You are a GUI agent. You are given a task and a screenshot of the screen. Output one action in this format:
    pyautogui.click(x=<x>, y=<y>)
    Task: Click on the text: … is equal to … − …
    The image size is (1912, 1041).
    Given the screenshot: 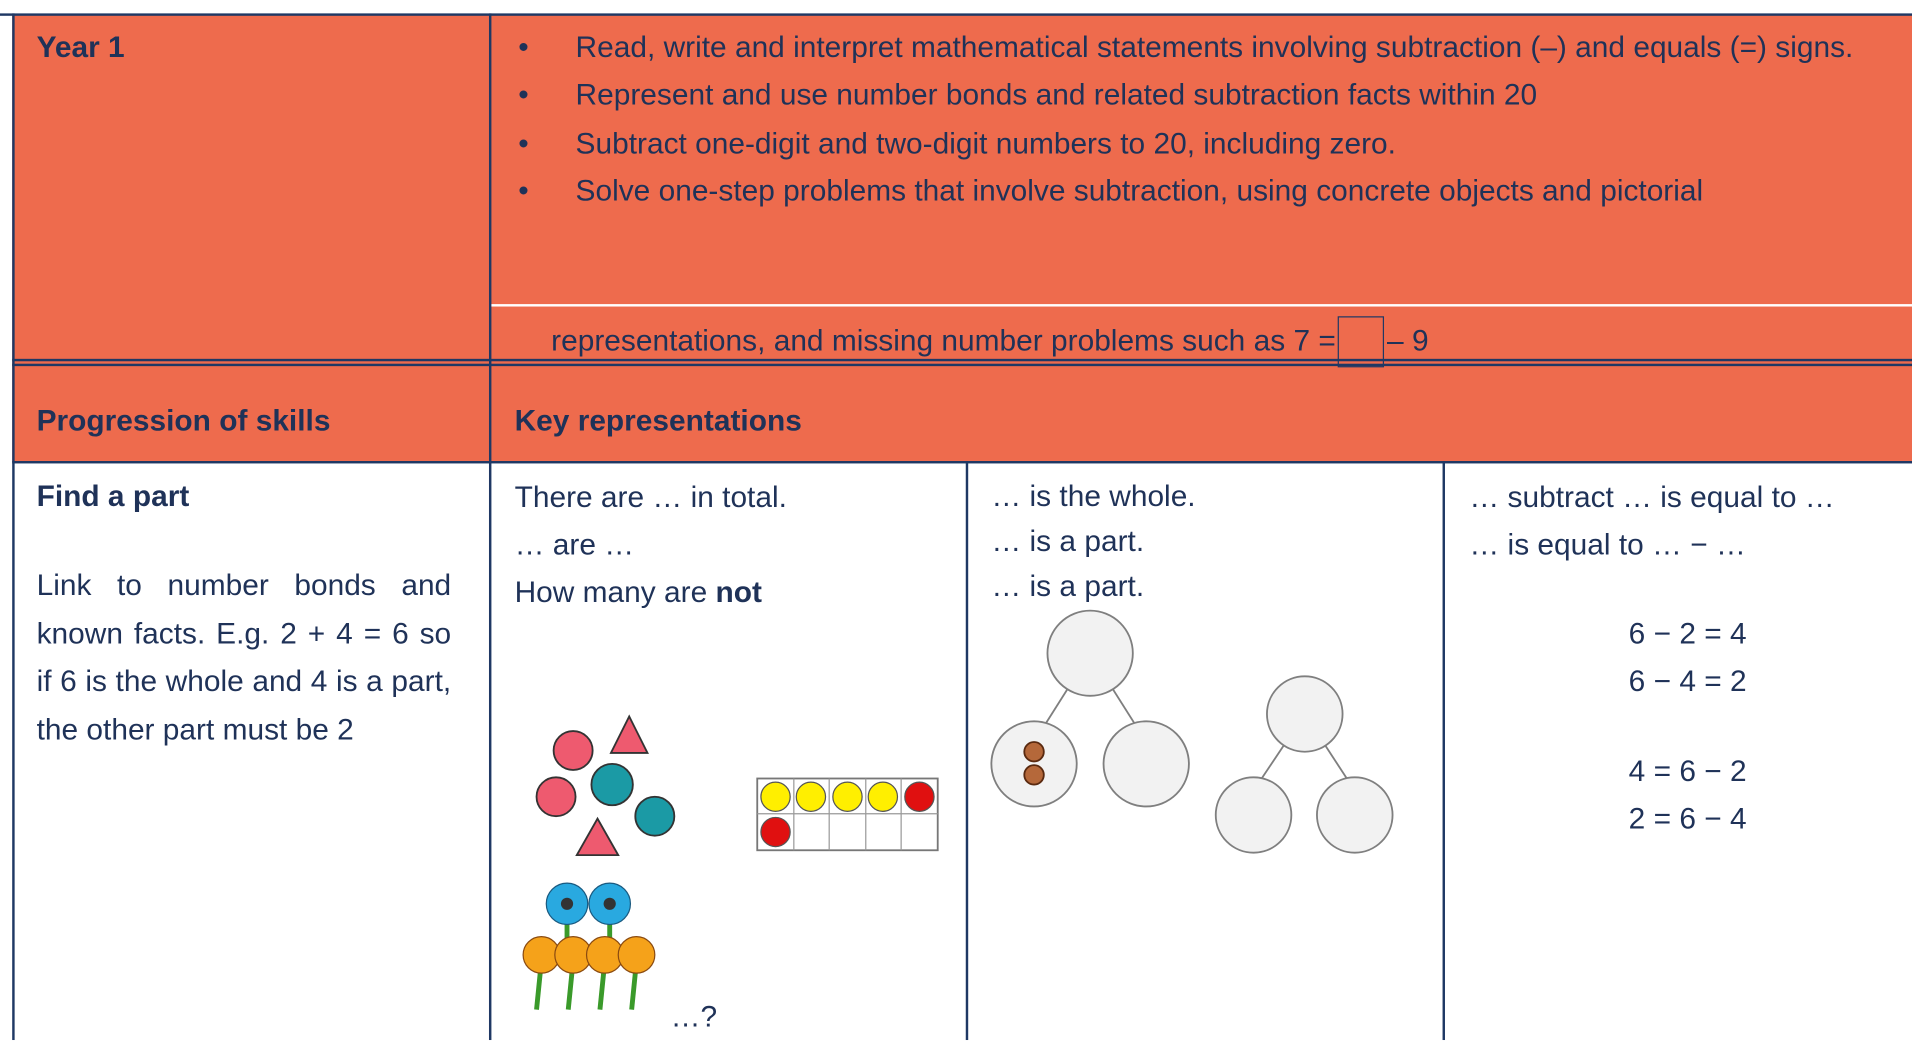 What is the action you would take?
    pyautogui.click(x=1607, y=545)
    